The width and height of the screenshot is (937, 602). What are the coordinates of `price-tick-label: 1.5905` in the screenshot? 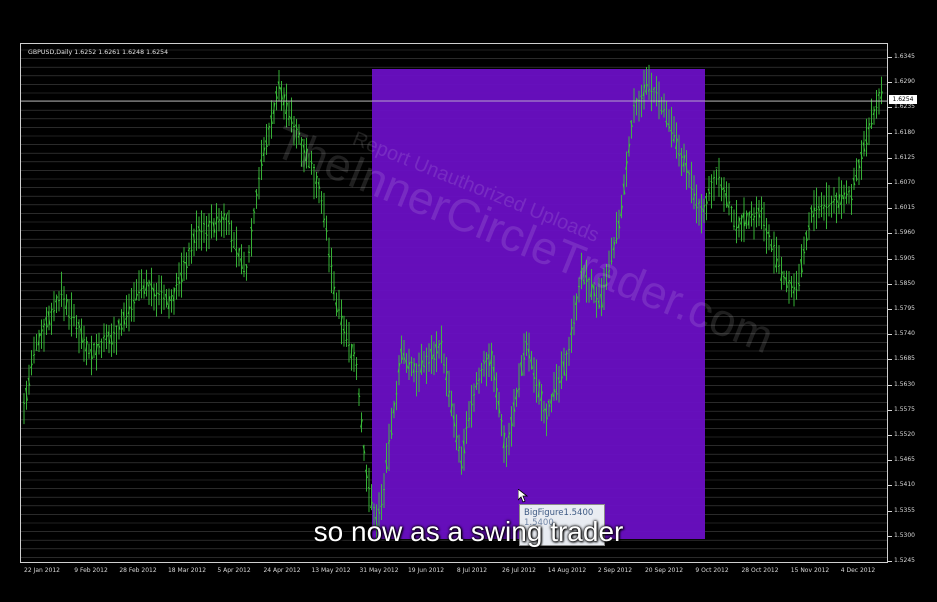 It's located at (904, 258).